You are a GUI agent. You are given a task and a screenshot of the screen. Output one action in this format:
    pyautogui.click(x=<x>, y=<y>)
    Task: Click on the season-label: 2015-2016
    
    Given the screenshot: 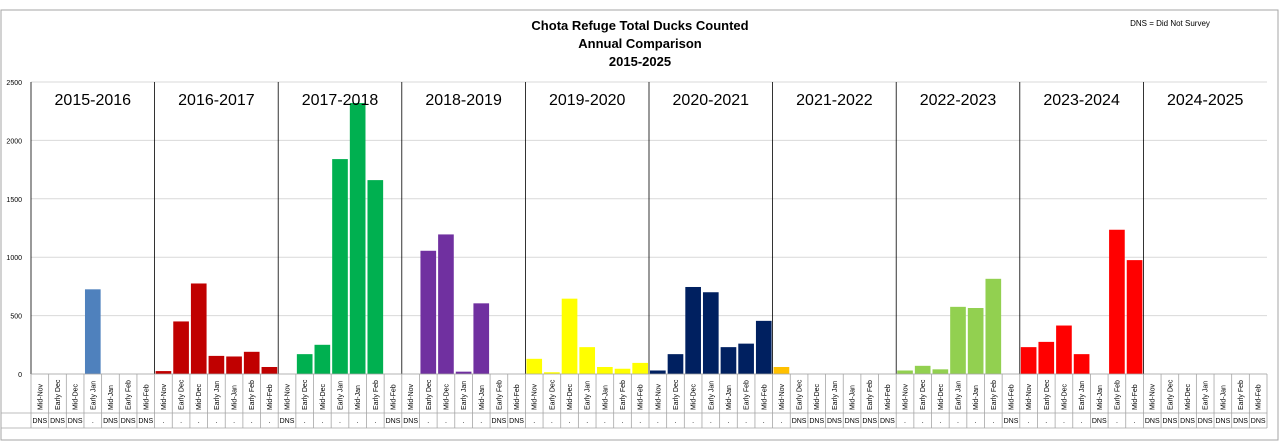 What is the action you would take?
    pyautogui.click(x=93, y=100)
    